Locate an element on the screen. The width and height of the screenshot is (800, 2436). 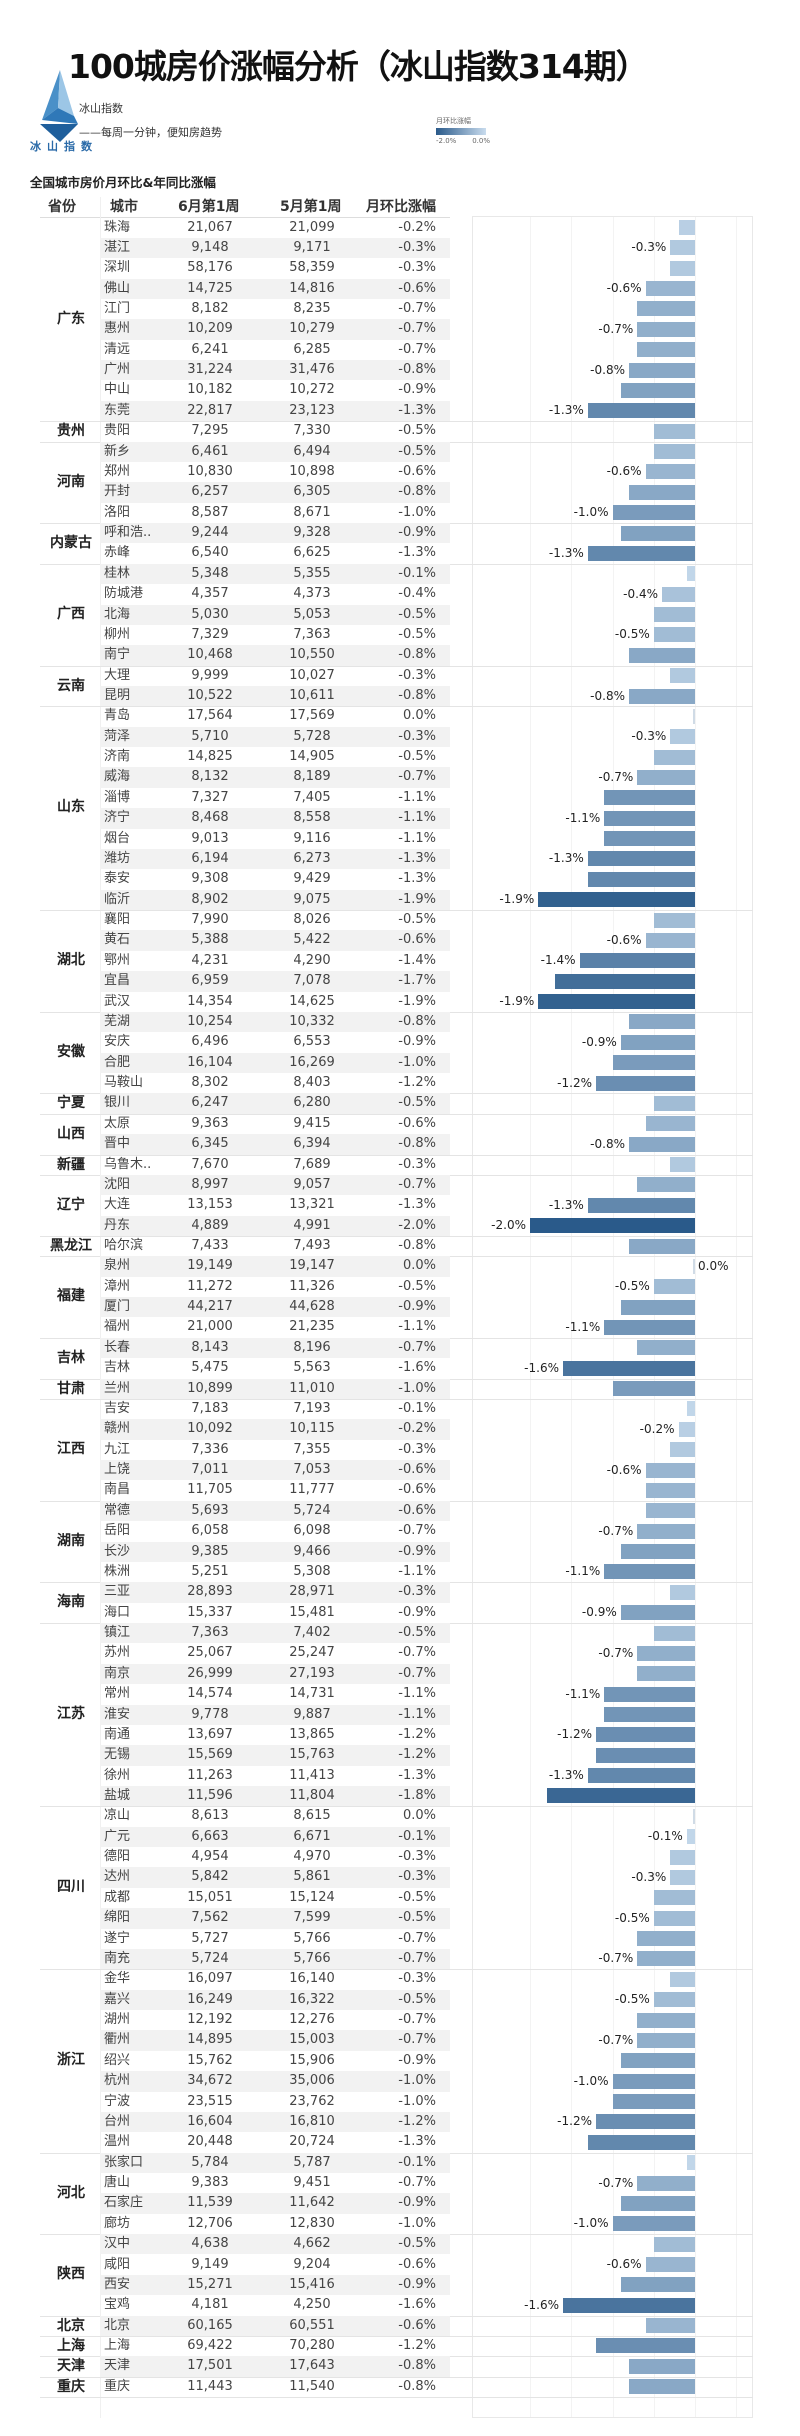
price-jun: 13,153 is located at coordinates (210, 1205).